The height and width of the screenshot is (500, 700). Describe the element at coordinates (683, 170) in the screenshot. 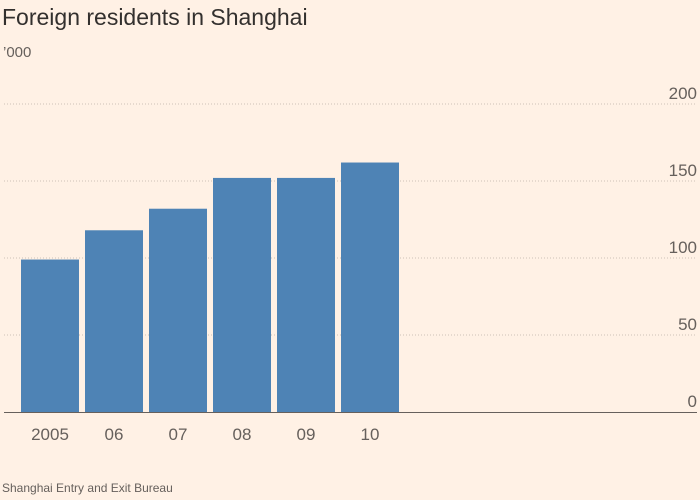

I see `y-tick-label: 150` at that location.